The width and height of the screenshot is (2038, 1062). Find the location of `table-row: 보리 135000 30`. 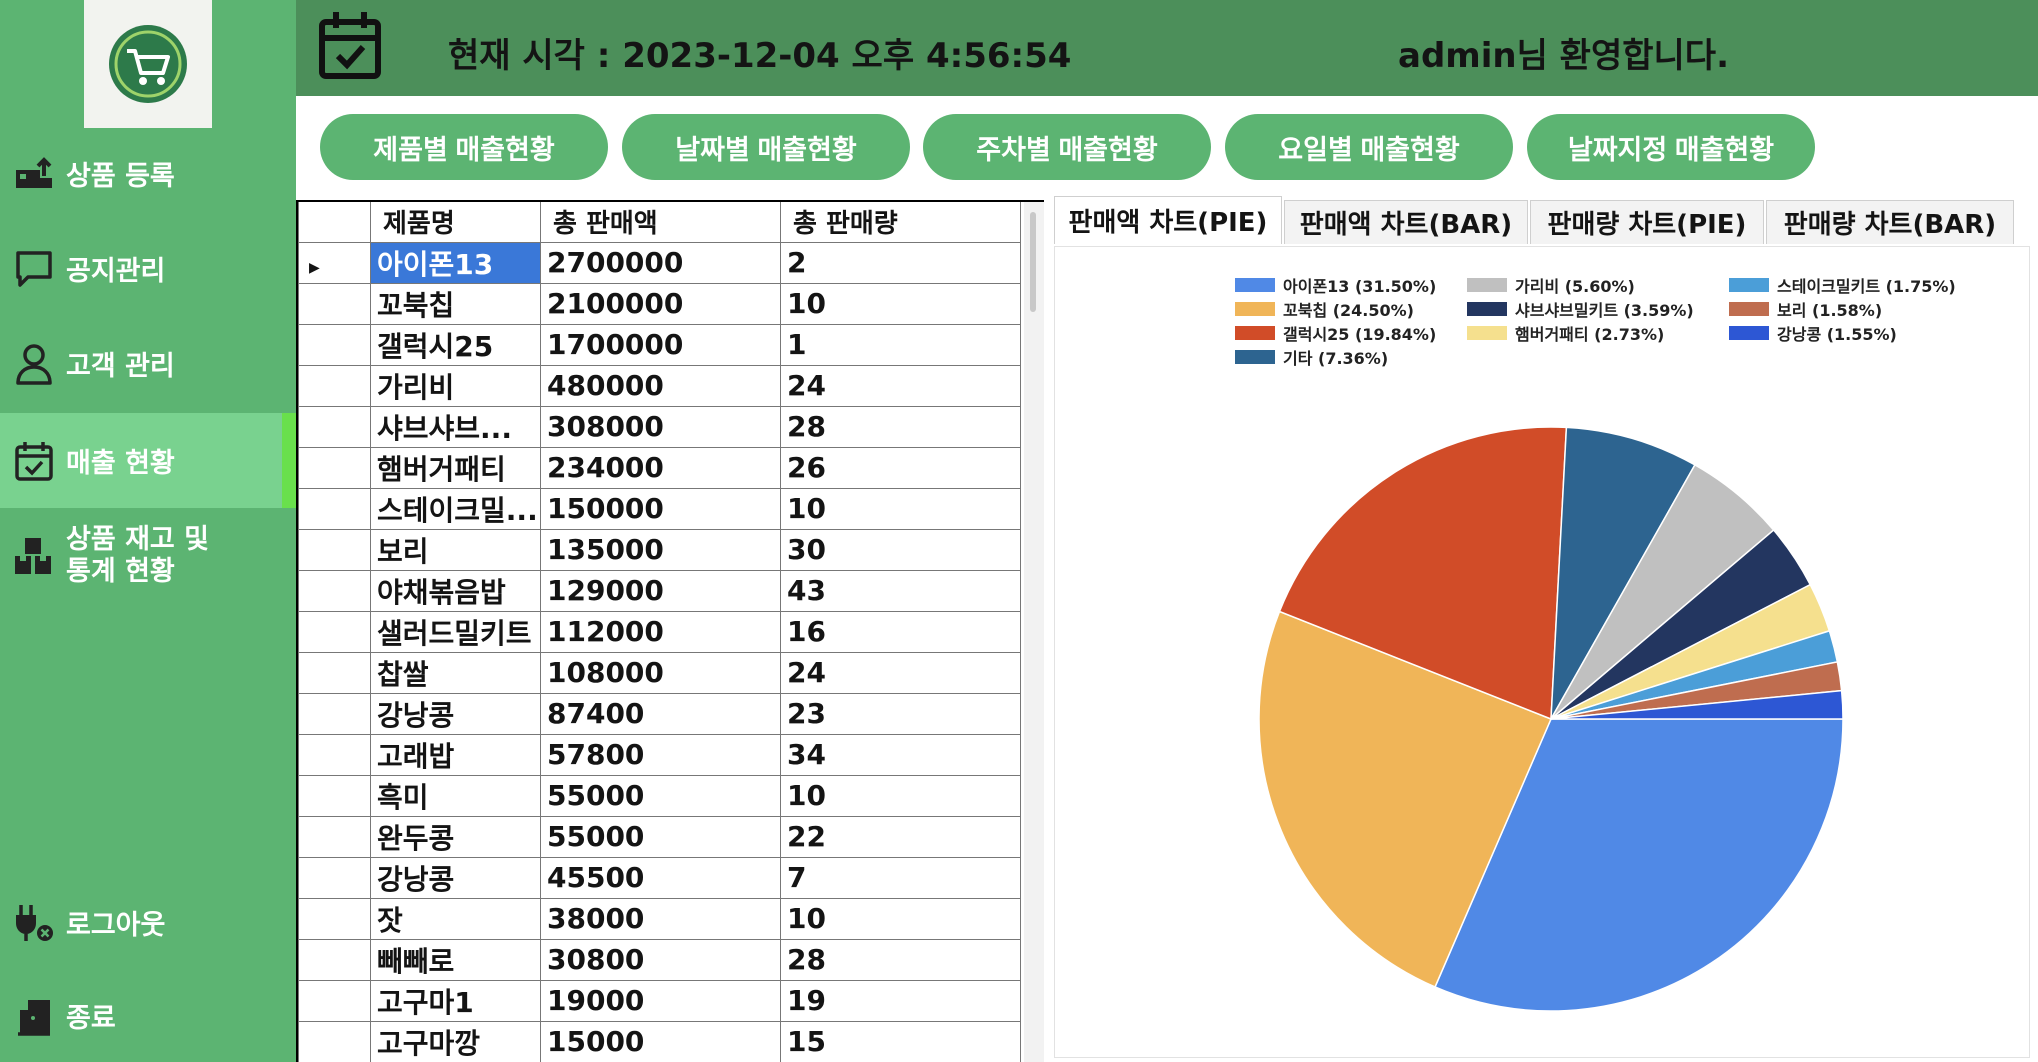

table-row: 보리 135000 30 is located at coordinates (659, 549).